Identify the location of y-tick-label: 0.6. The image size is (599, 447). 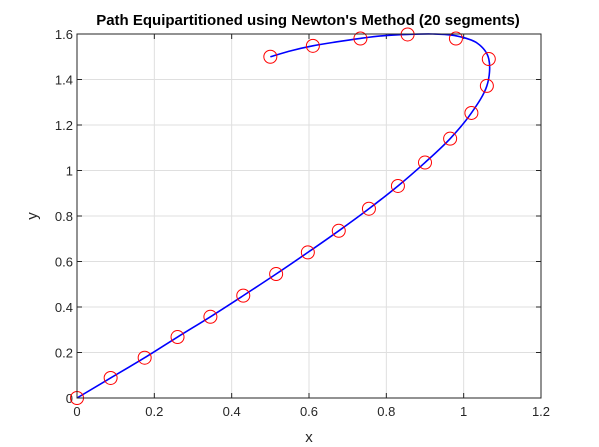
(64, 262).